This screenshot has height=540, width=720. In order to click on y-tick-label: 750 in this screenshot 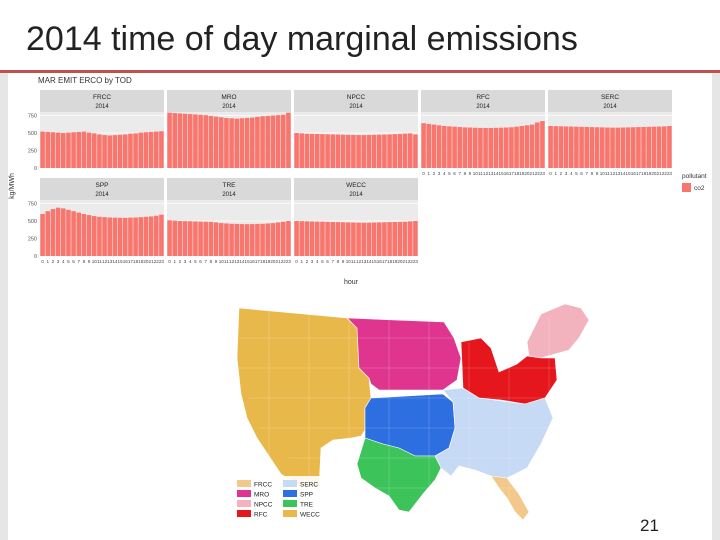, I will do `click(32, 117)`.